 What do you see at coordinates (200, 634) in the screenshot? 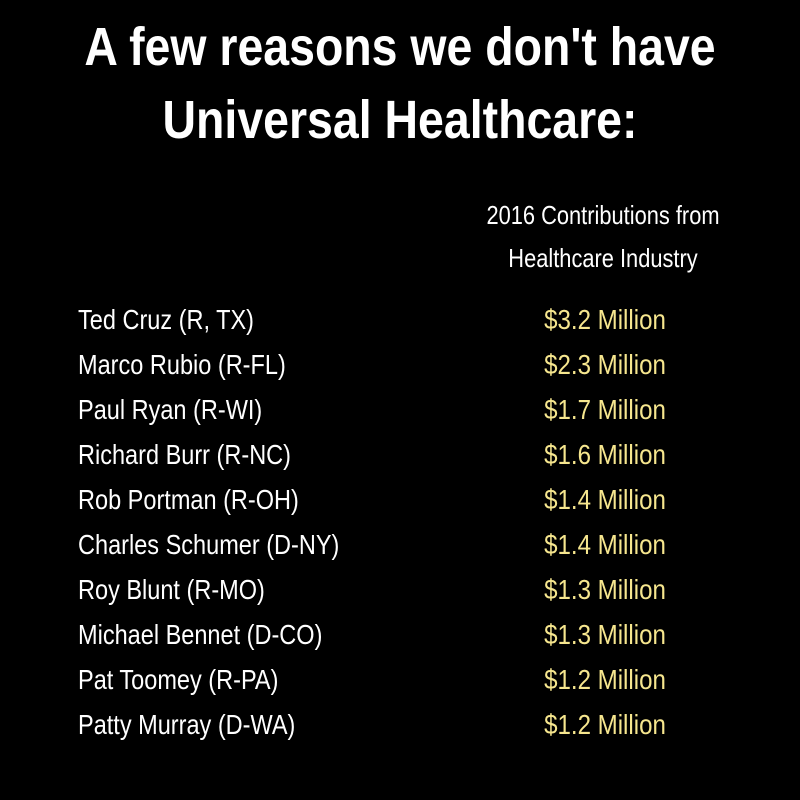
I see `senator-name: Michael Bennet (D-CO)` at bounding box center [200, 634].